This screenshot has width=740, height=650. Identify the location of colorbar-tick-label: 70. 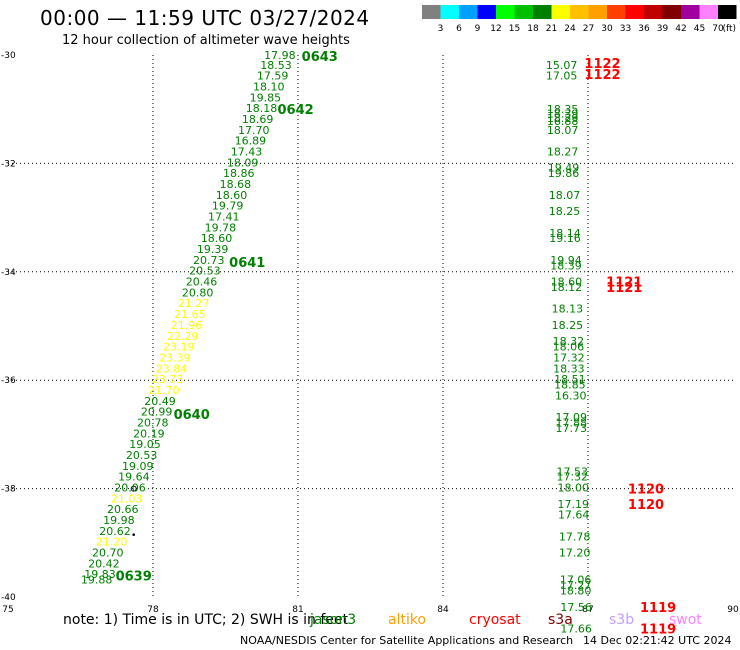
(718, 29).